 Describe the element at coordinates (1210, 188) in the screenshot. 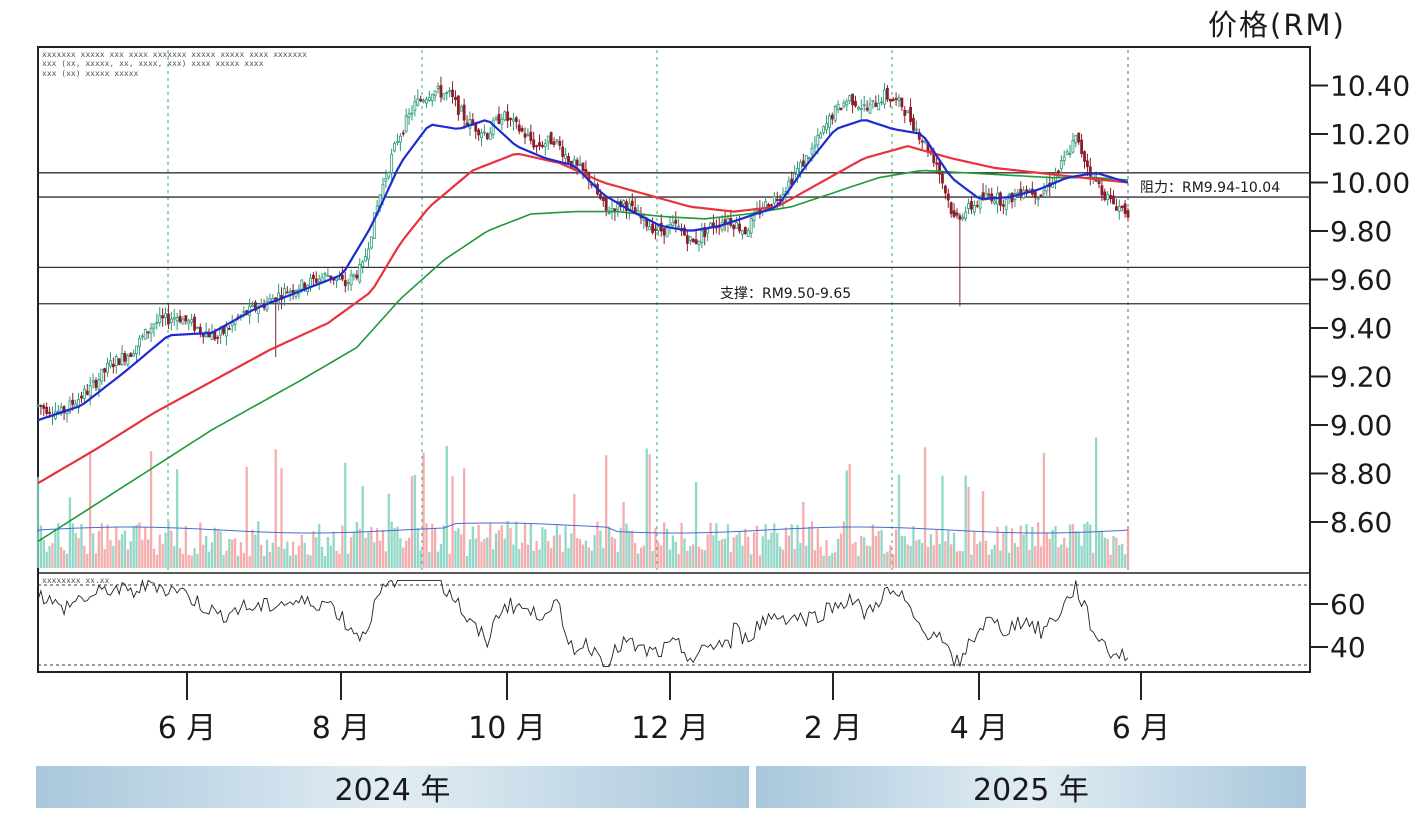

I see `resistance-label: 阻力：RM9.94-10.04` at that location.